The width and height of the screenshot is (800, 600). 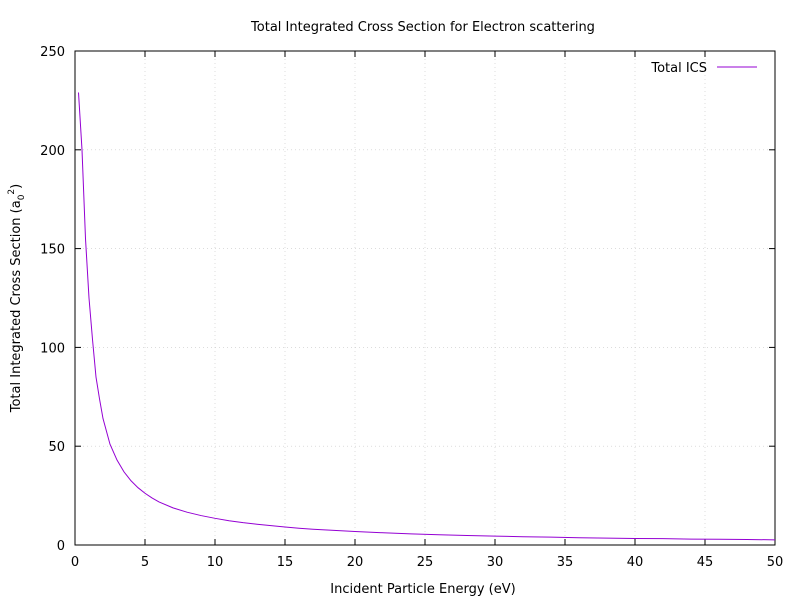 I want to click on y-tick-labels: 0 50 100 150 200 250, so click(x=52, y=299).